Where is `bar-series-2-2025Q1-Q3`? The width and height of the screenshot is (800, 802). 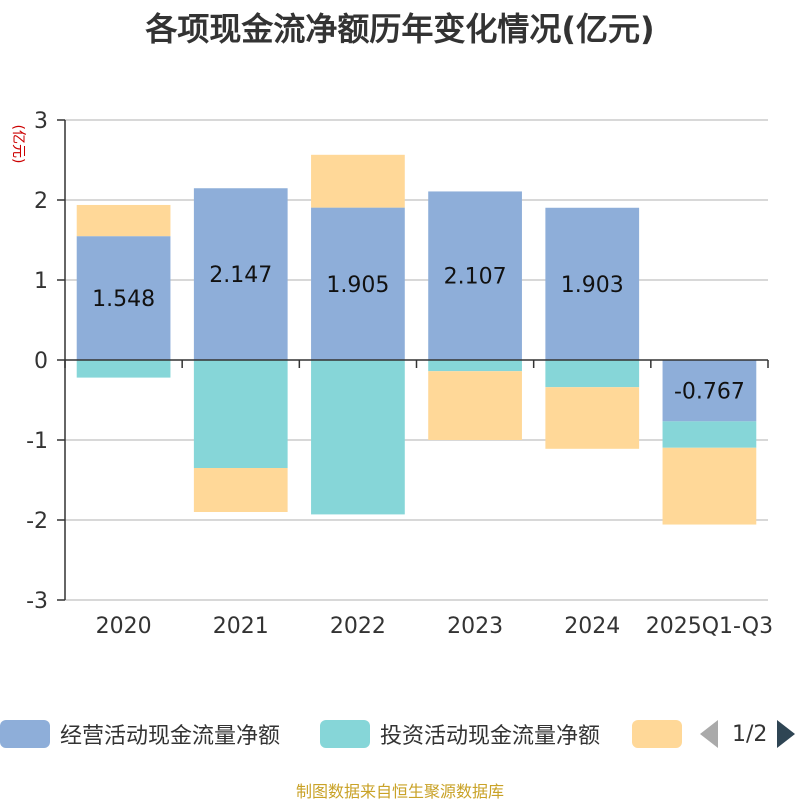
bar-series-2-2025Q1-Q3 is located at coordinates (709, 434).